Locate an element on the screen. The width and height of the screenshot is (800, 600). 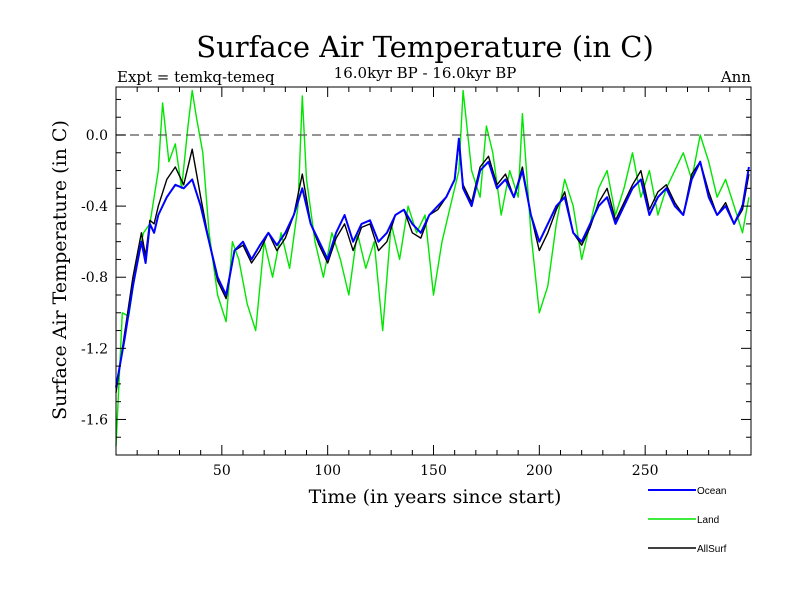
legend: Ocean Land AllSurf is located at coordinates (687, 520).